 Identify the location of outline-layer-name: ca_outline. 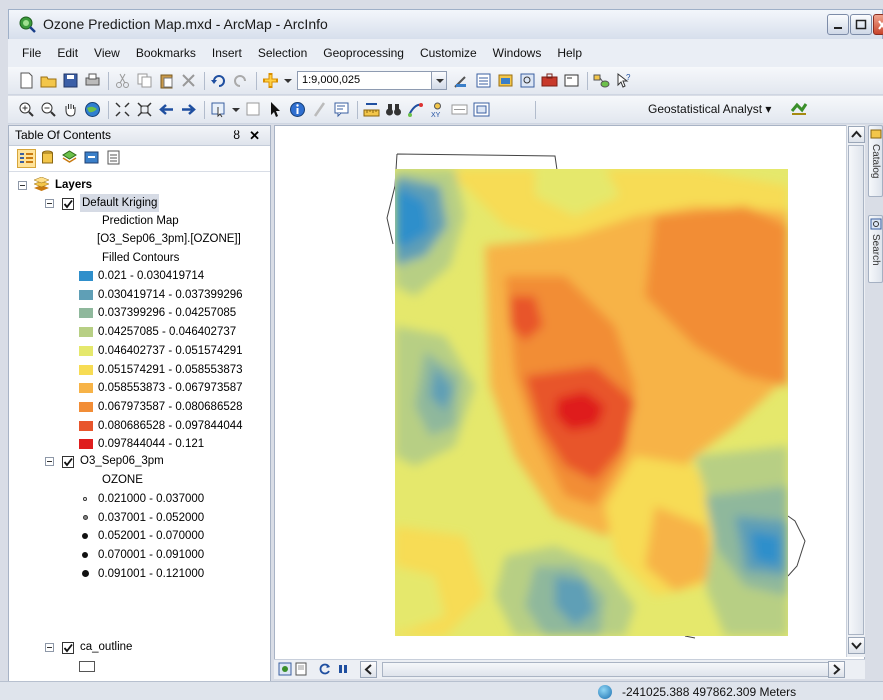
(106, 647).